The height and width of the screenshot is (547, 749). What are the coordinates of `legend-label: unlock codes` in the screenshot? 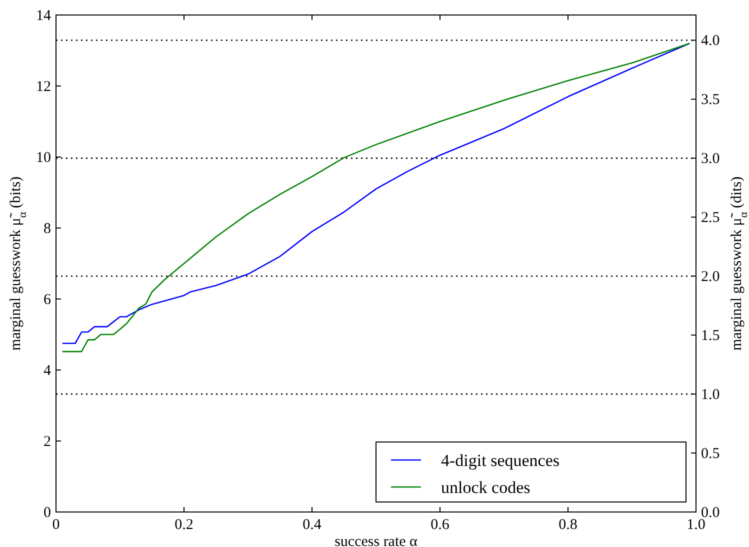 It's located at (485, 487).